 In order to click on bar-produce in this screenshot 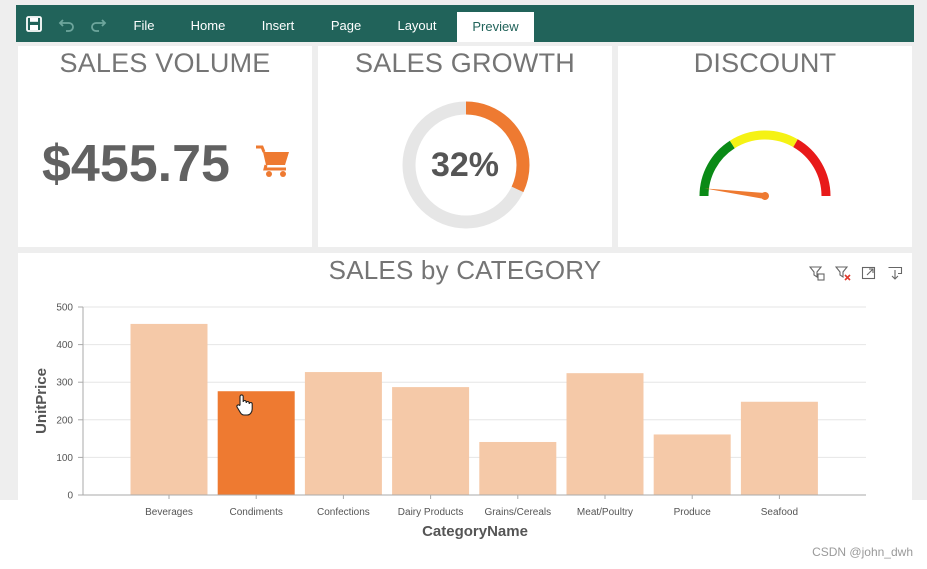, I will do `click(692, 464)`.